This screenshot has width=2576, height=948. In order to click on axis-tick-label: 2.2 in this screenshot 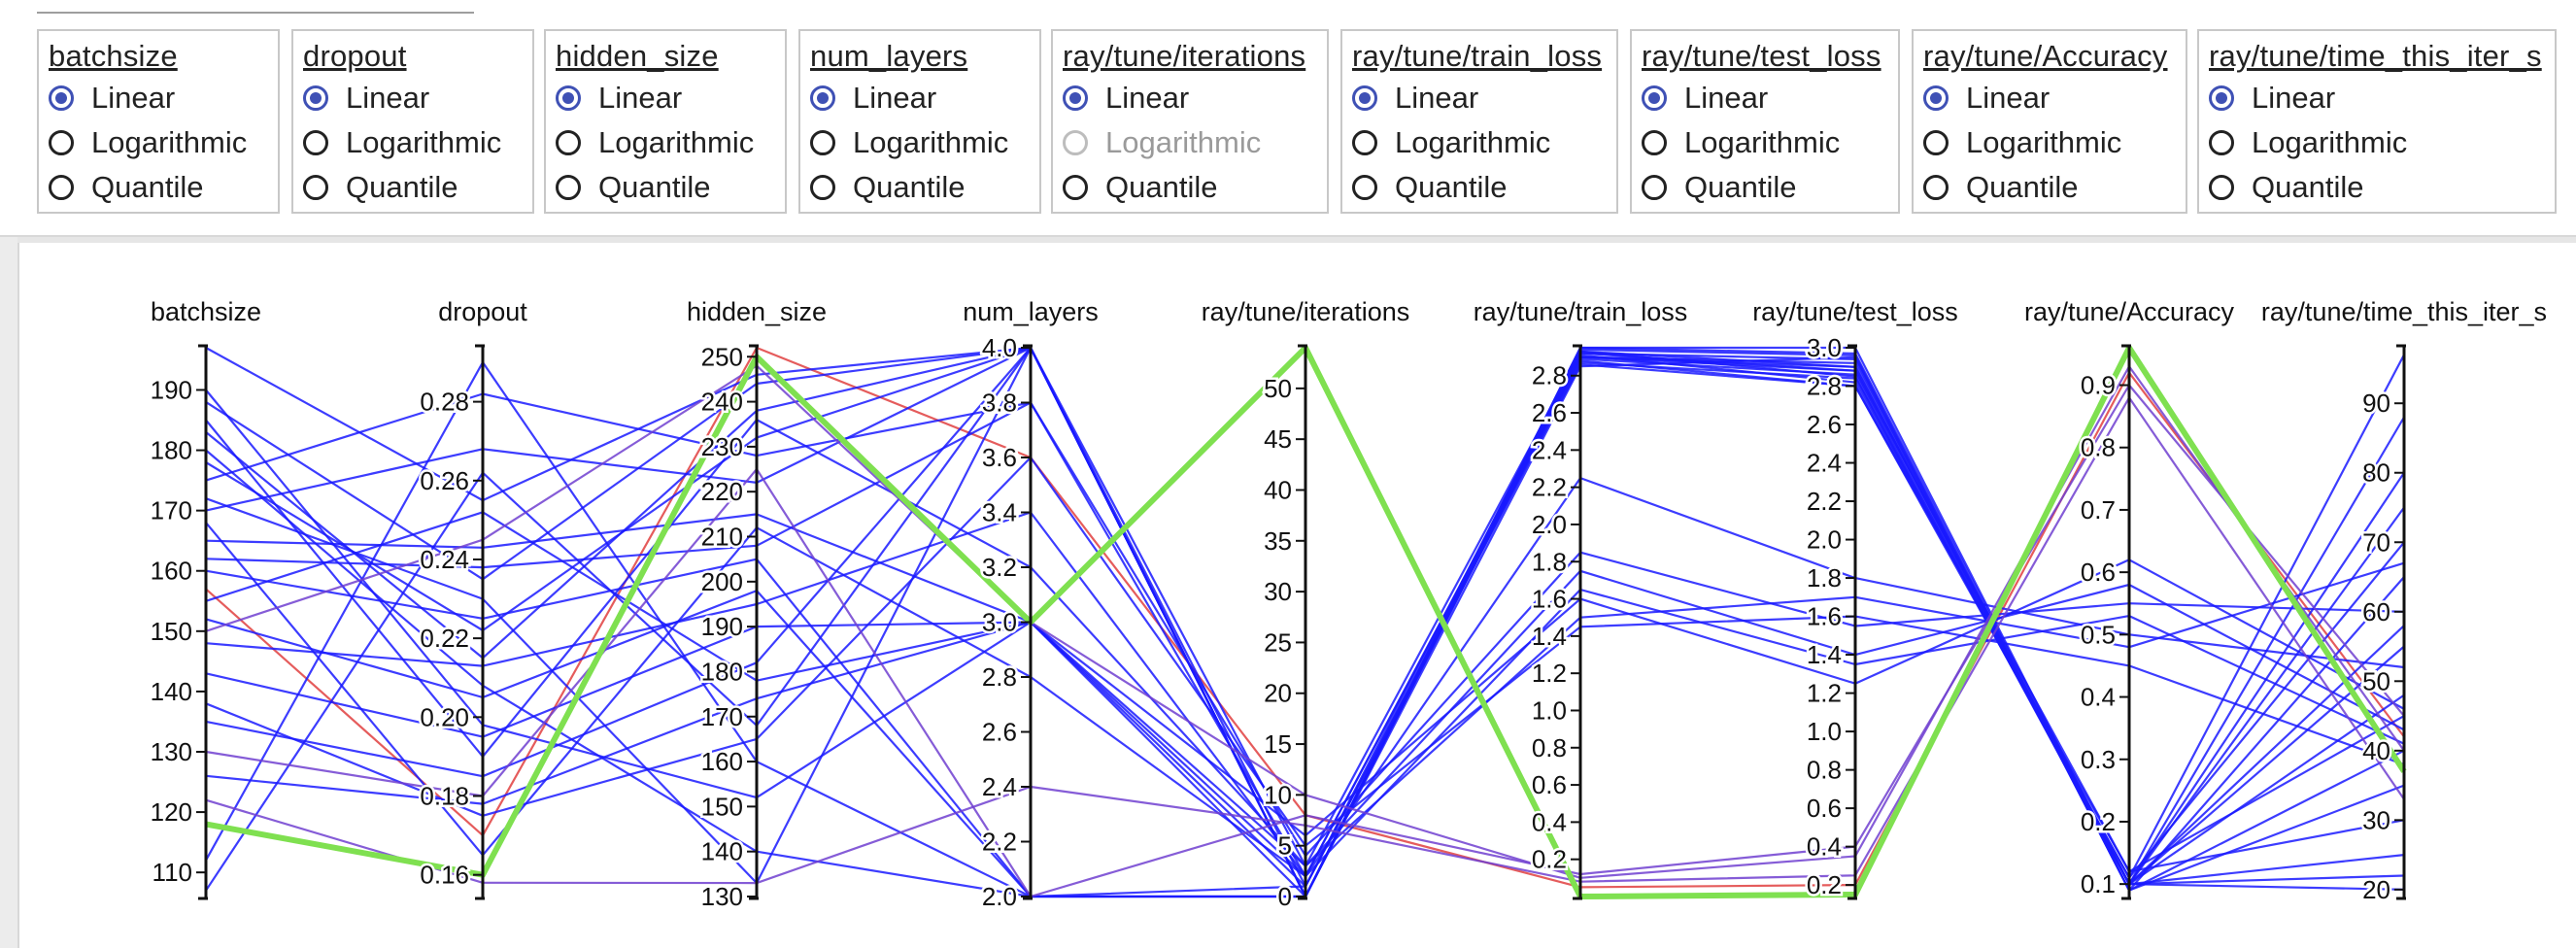, I will do `click(999, 843)`.